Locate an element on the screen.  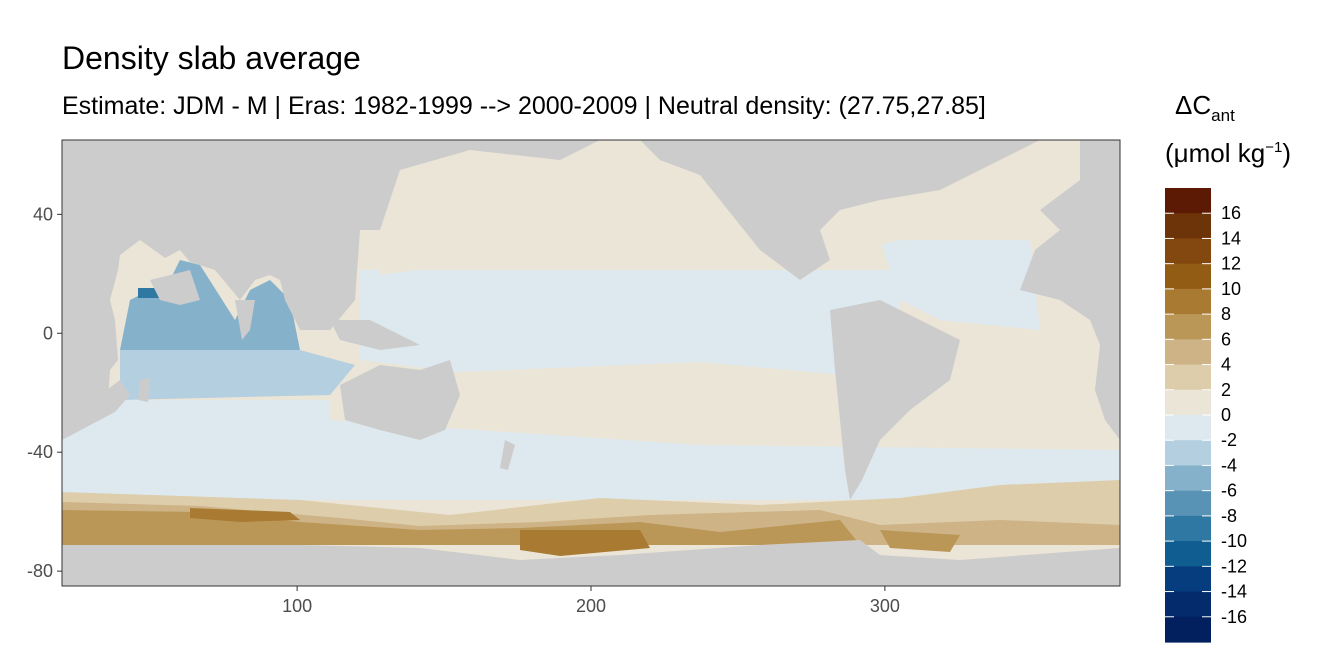
legend-label: 2 is located at coordinates (1226, 390).